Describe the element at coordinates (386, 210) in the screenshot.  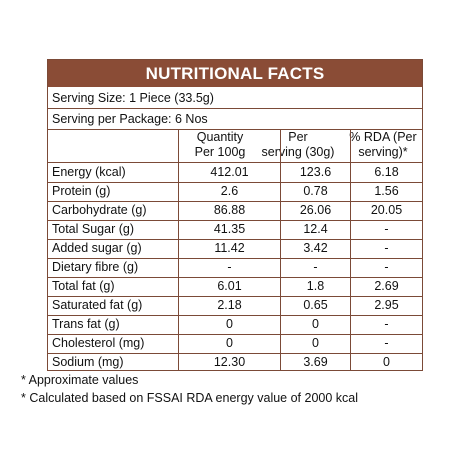
I see `row-rda: 20.05` at that location.